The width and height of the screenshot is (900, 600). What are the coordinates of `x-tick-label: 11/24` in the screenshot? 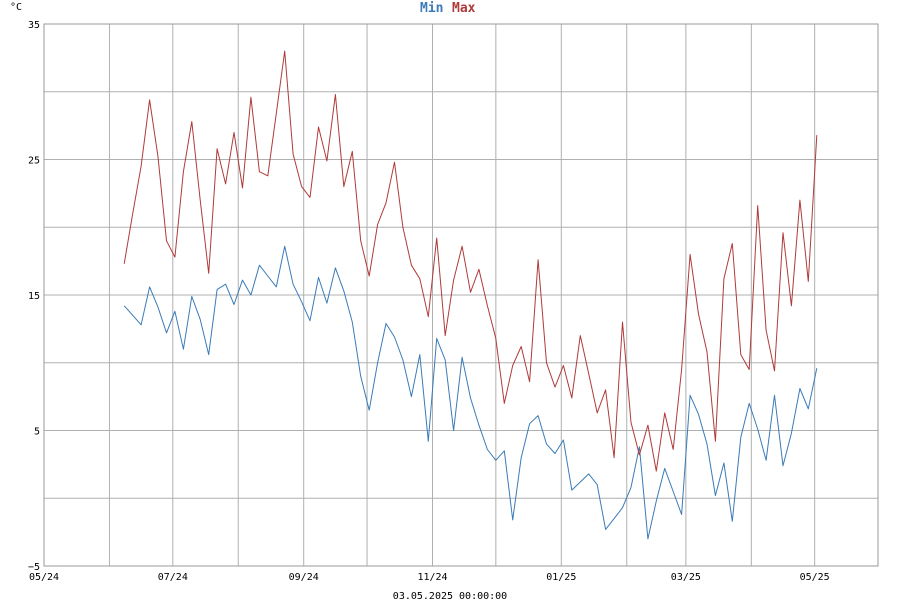 It's located at (432, 577).